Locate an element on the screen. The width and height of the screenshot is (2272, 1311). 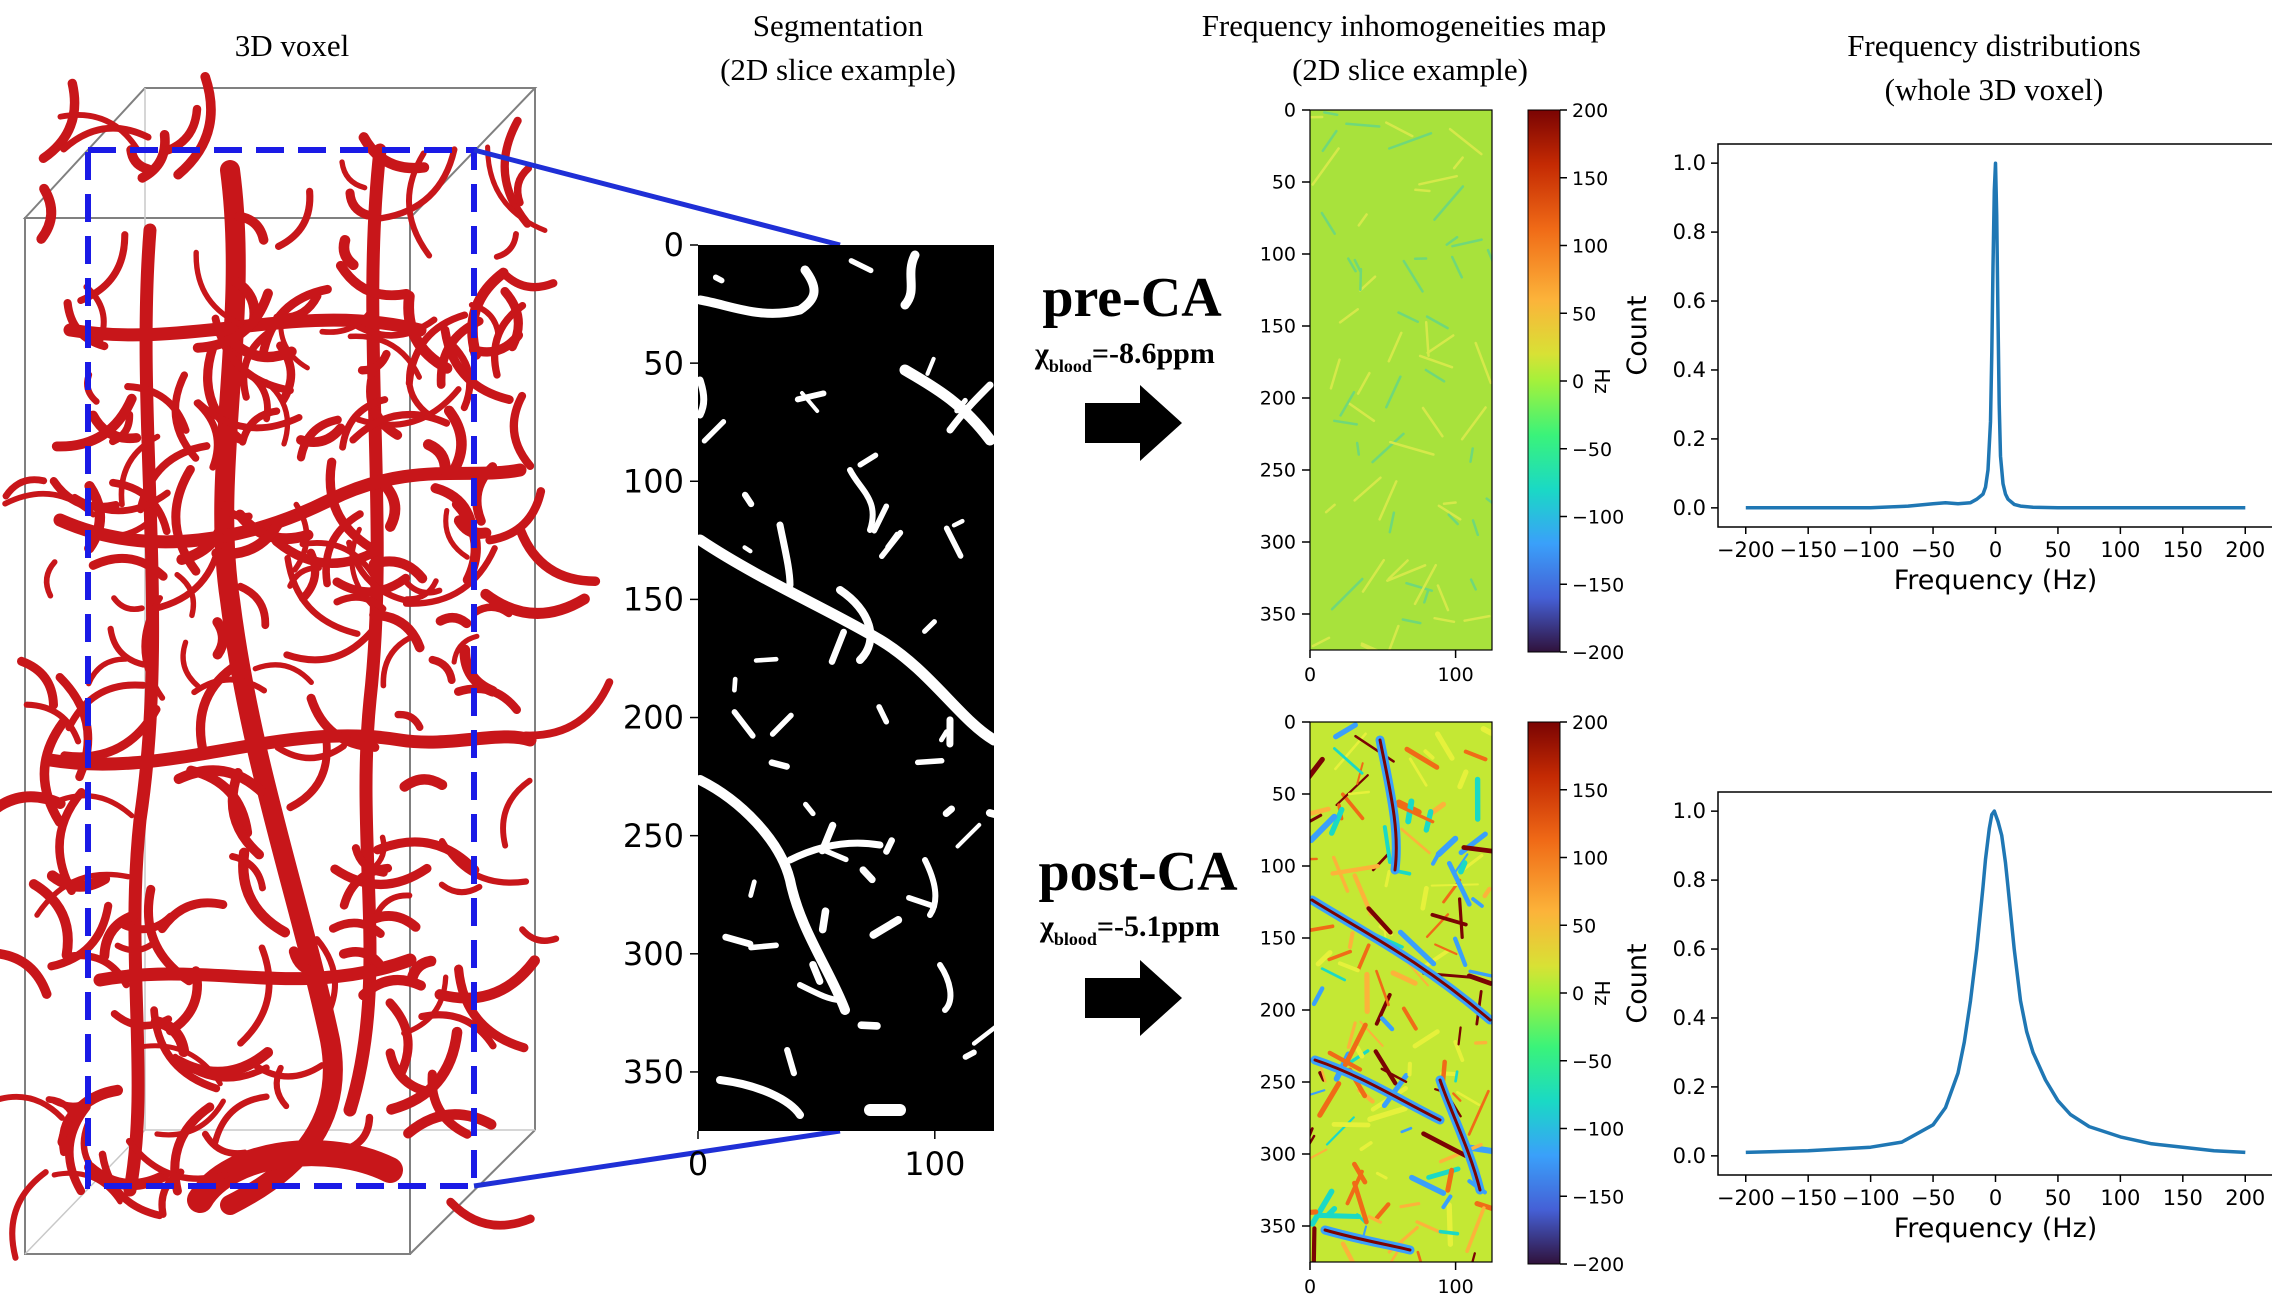
colorbar-tick-label: 0 is located at coordinates (1578, 382).